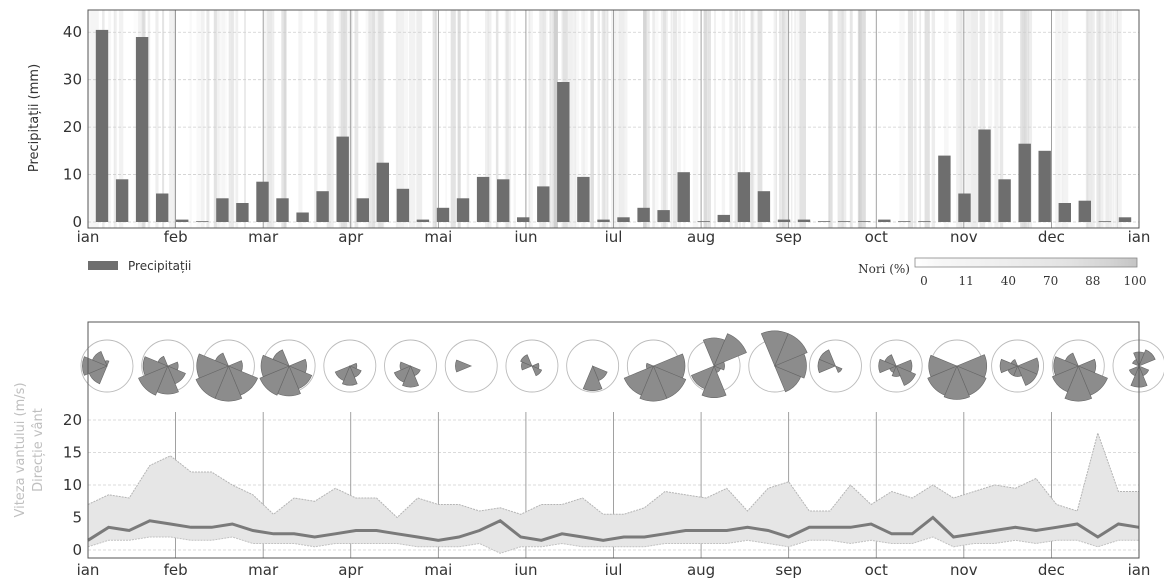 The image size is (1164, 586). What do you see at coordinates (72, 32) in the screenshot?
I see `precipitation-y-tick: 40` at bounding box center [72, 32].